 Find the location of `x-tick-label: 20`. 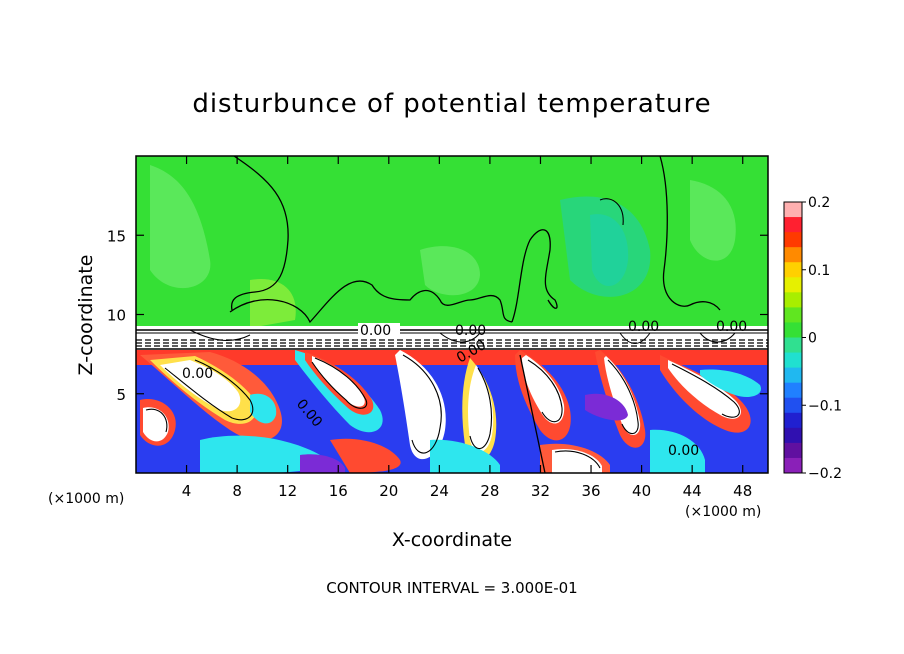

x-tick-label: 20 is located at coordinates (388, 491).